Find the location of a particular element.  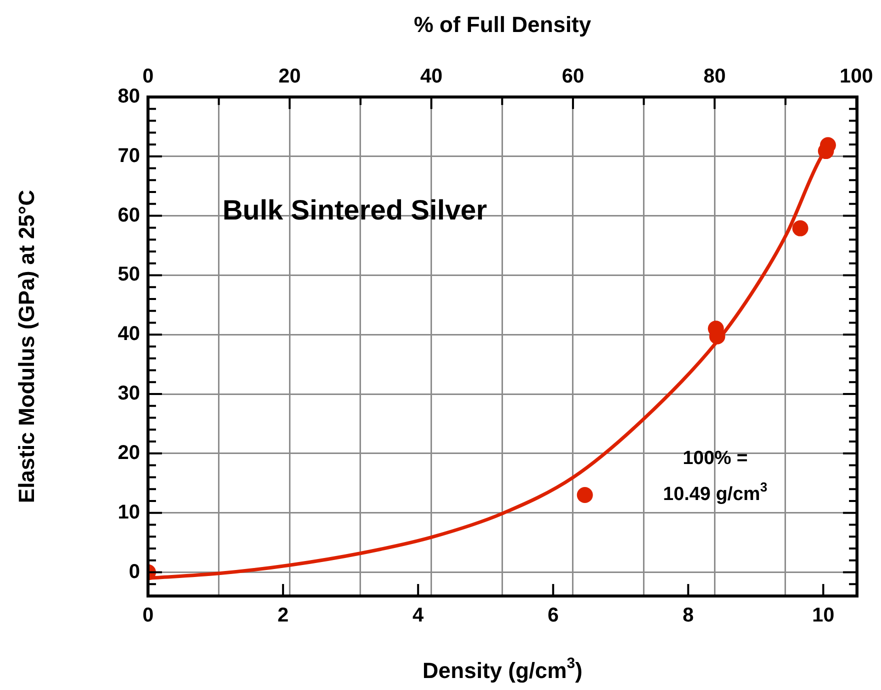

y-tick-label: 50 is located at coordinates (129, 275).